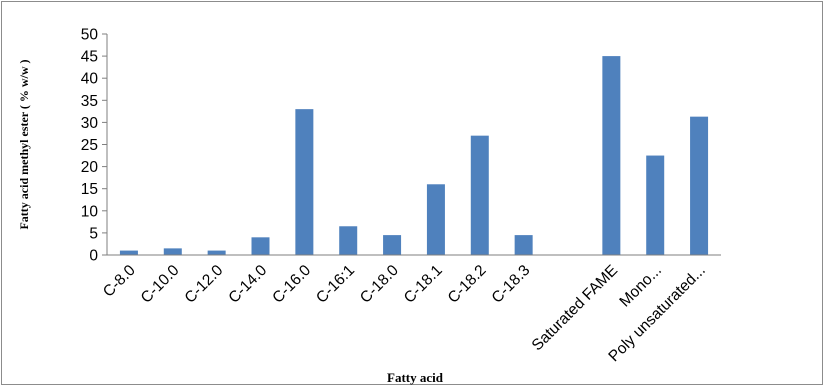 The width and height of the screenshot is (826, 387). Describe the element at coordinates (93, 256) in the screenshot. I see `y-tick-label: 0` at that location.